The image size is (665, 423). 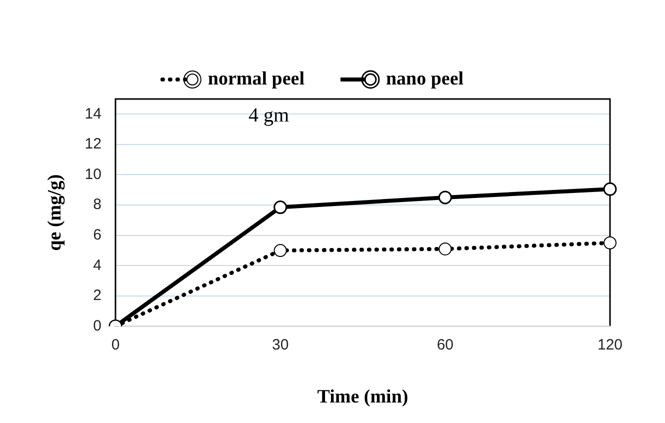 What do you see at coordinates (93, 113) in the screenshot?
I see `y-tick-label: 14` at bounding box center [93, 113].